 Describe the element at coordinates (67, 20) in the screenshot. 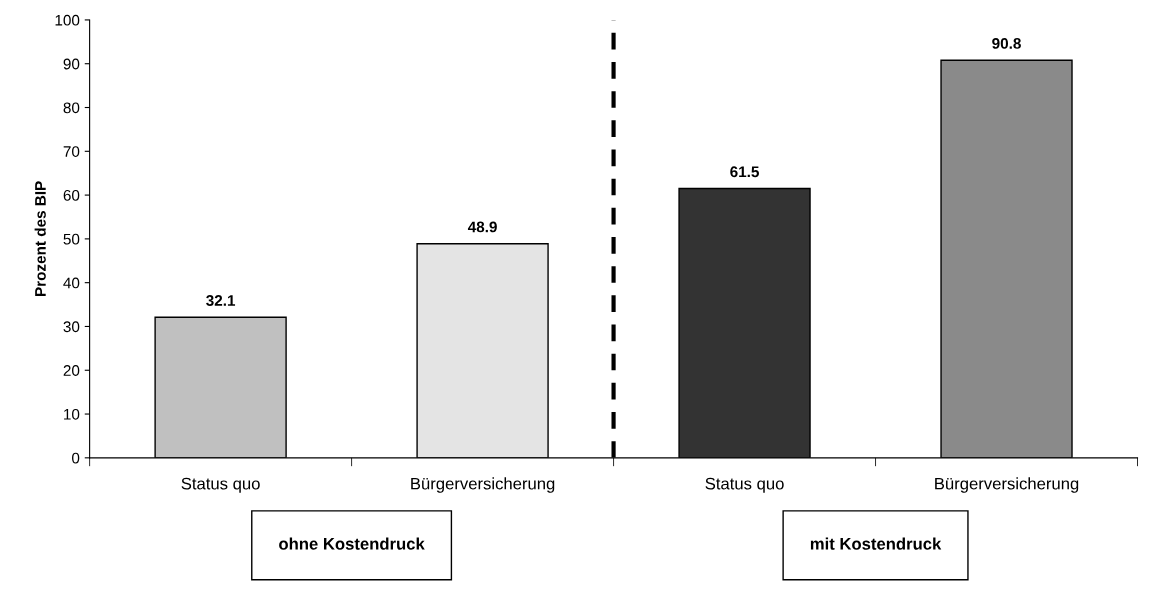

I see `y-tick-label: 100` at that location.